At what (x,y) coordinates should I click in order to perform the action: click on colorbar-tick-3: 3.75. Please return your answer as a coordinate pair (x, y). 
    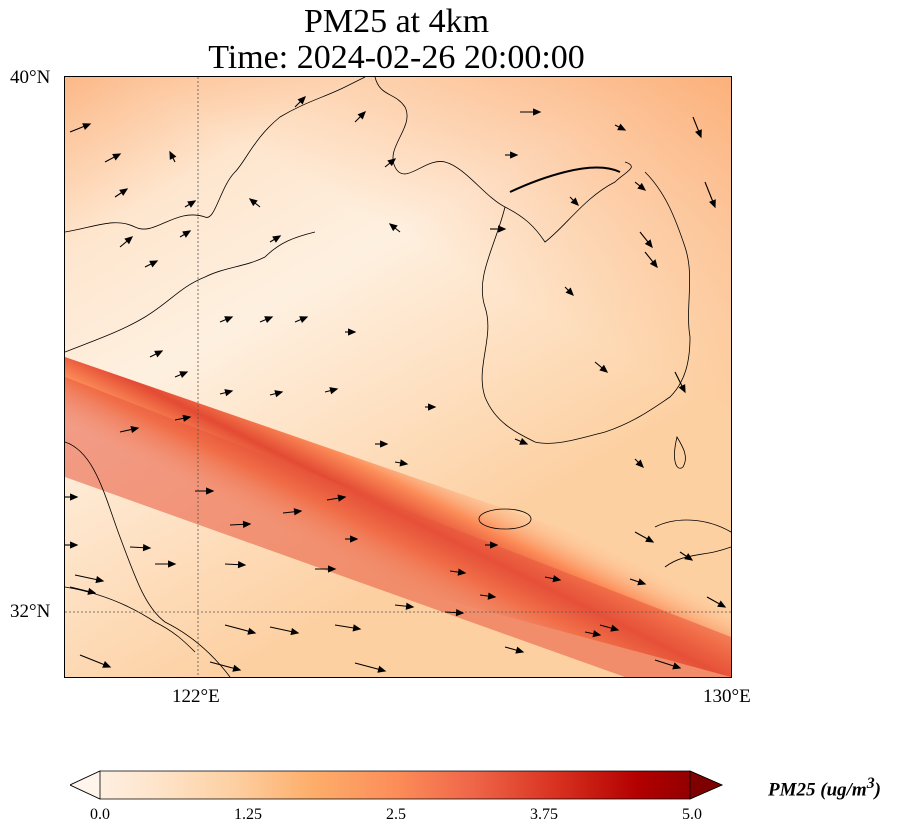
    Looking at the image, I should click on (544, 814).